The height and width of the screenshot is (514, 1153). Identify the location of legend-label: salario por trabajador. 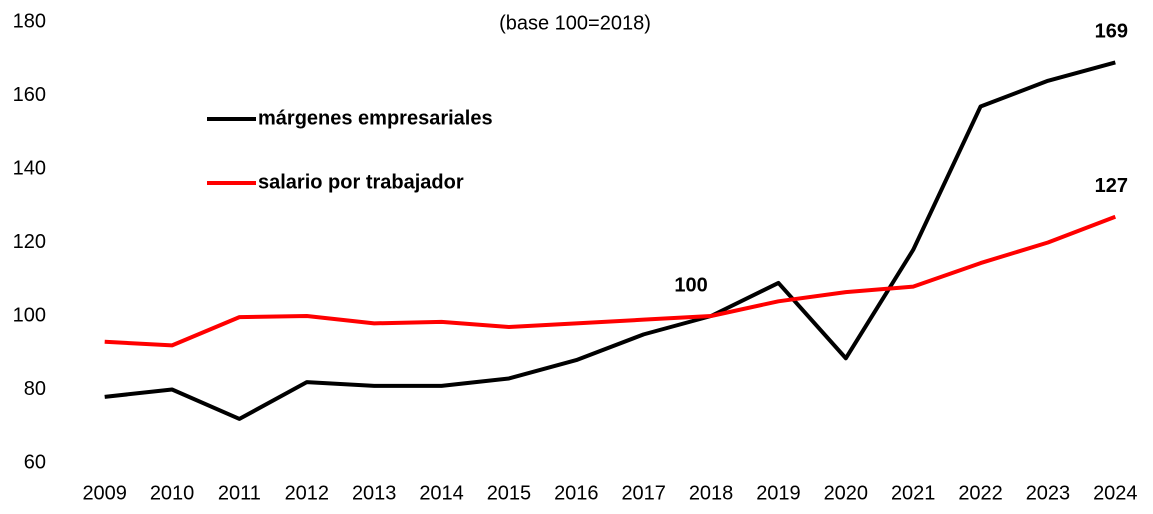
(361, 182).